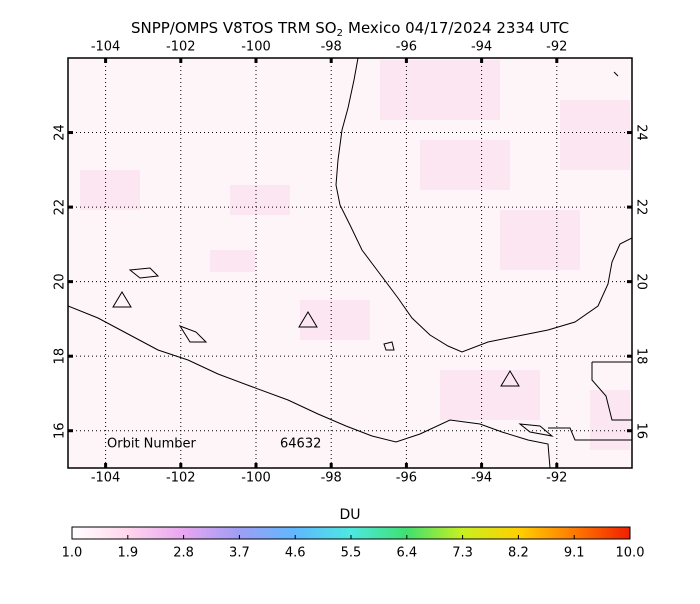 This screenshot has width=700, height=604. Describe the element at coordinates (340, 33) in the screenshot. I see `title-subscript: 2` at that location.